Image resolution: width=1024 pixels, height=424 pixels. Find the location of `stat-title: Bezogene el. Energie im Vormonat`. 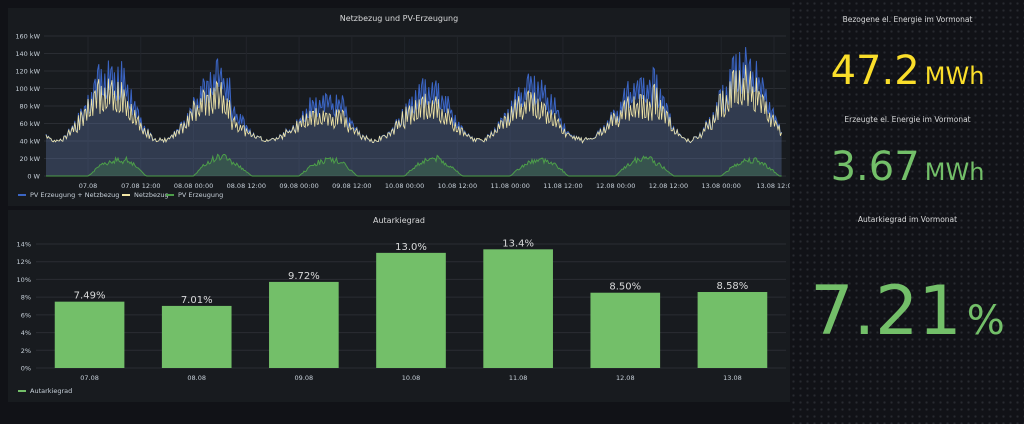

stat-title: Bezogene el. Energie im Vormonat is located at coordinates (907, 19).